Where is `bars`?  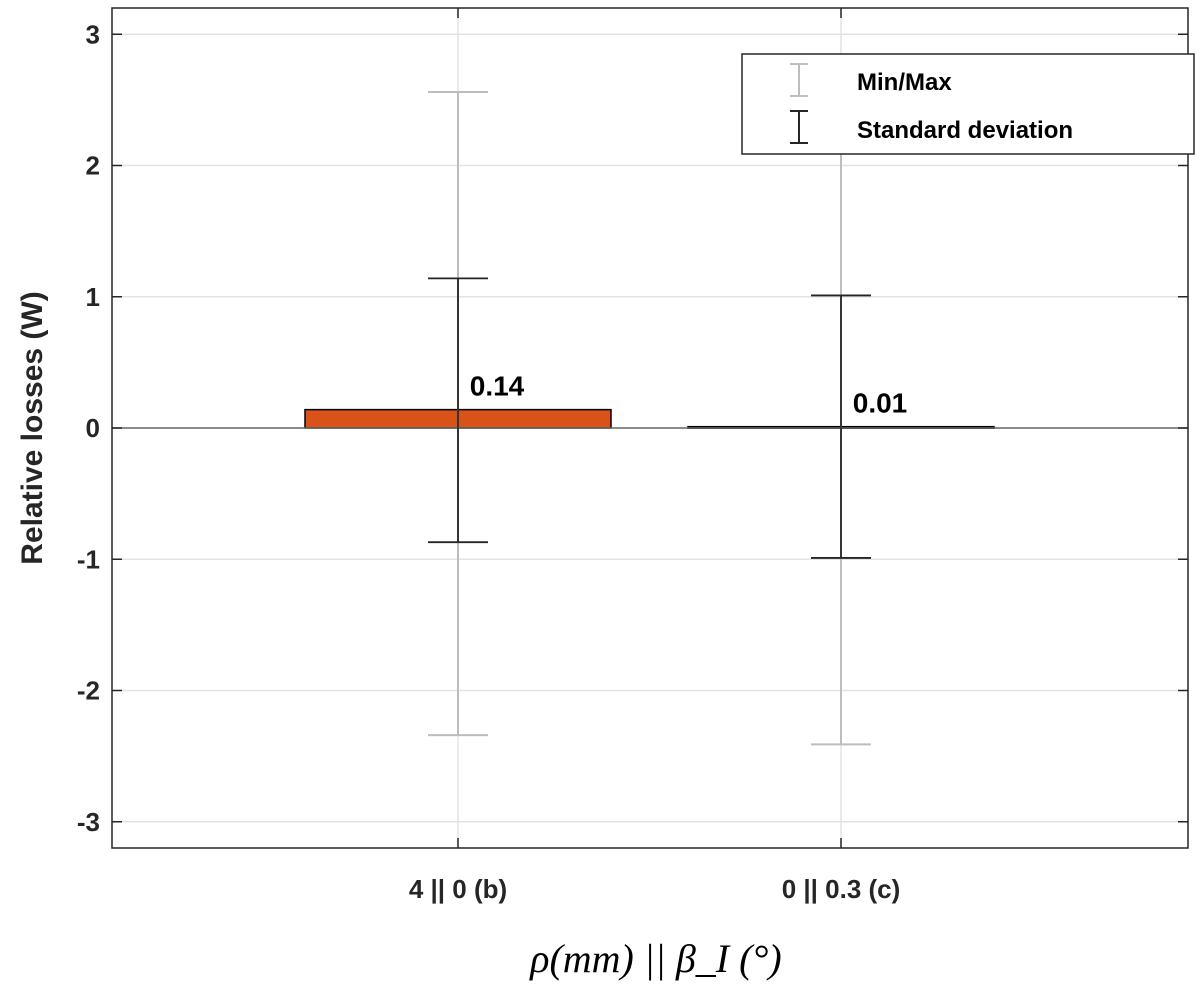
bars is located at coordinates (650, 418).